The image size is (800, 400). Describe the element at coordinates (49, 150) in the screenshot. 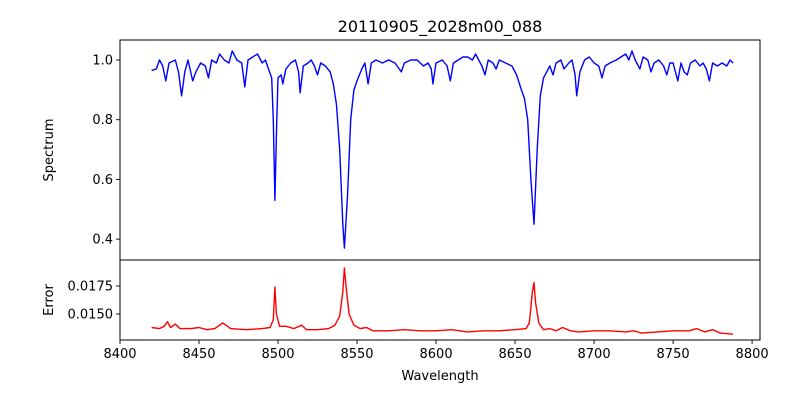

I see `spectrum-y-label: Spectrum` at that location.